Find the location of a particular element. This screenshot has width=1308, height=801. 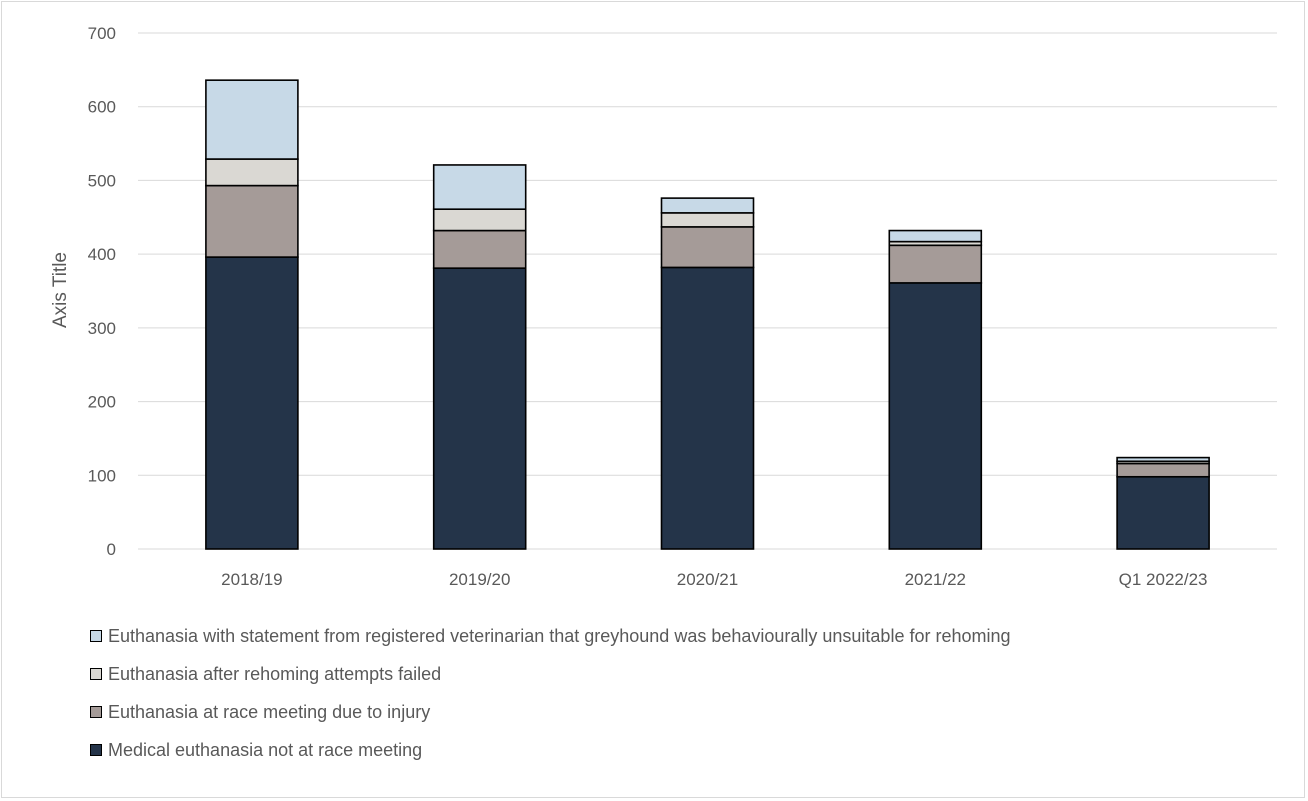

y-tick-label: 700 is located at coordinates (102, 33).